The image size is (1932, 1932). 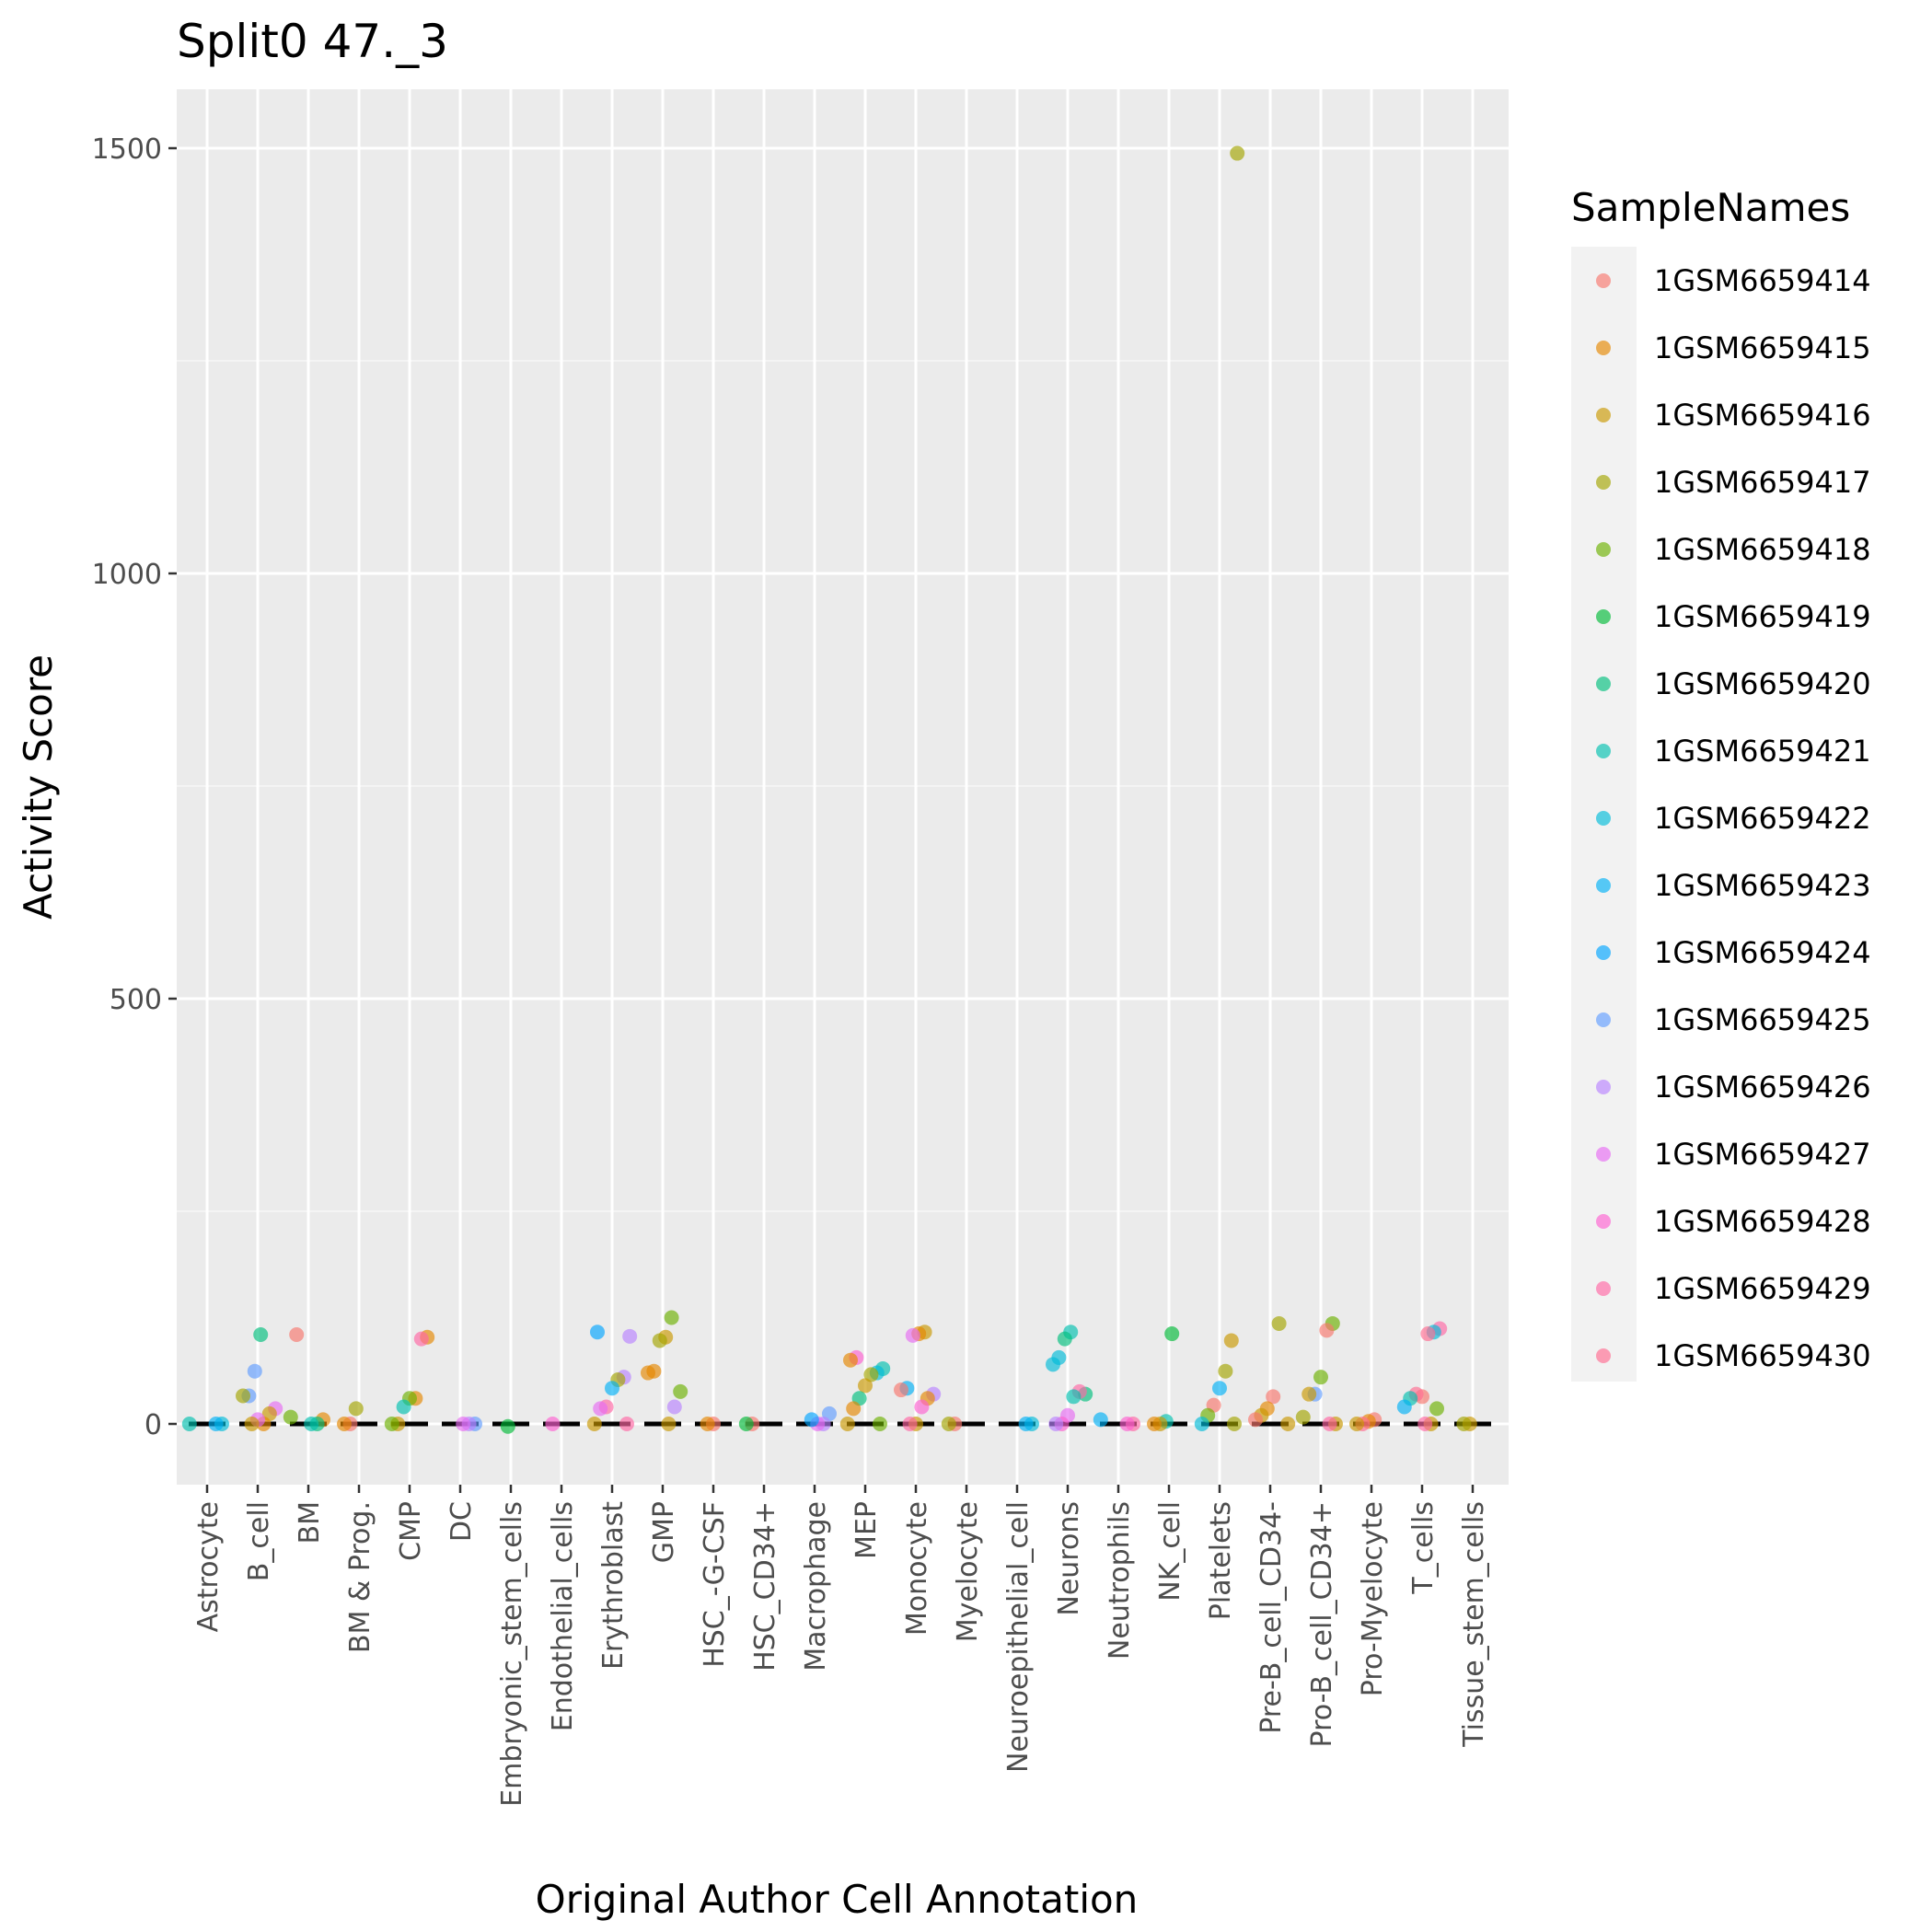 What do you see at coordinates (1272, 1618) in the screenshot?
I see `x-tick-label: Pre-B_cell_CD34-` at bounding box center [1272, 1618].